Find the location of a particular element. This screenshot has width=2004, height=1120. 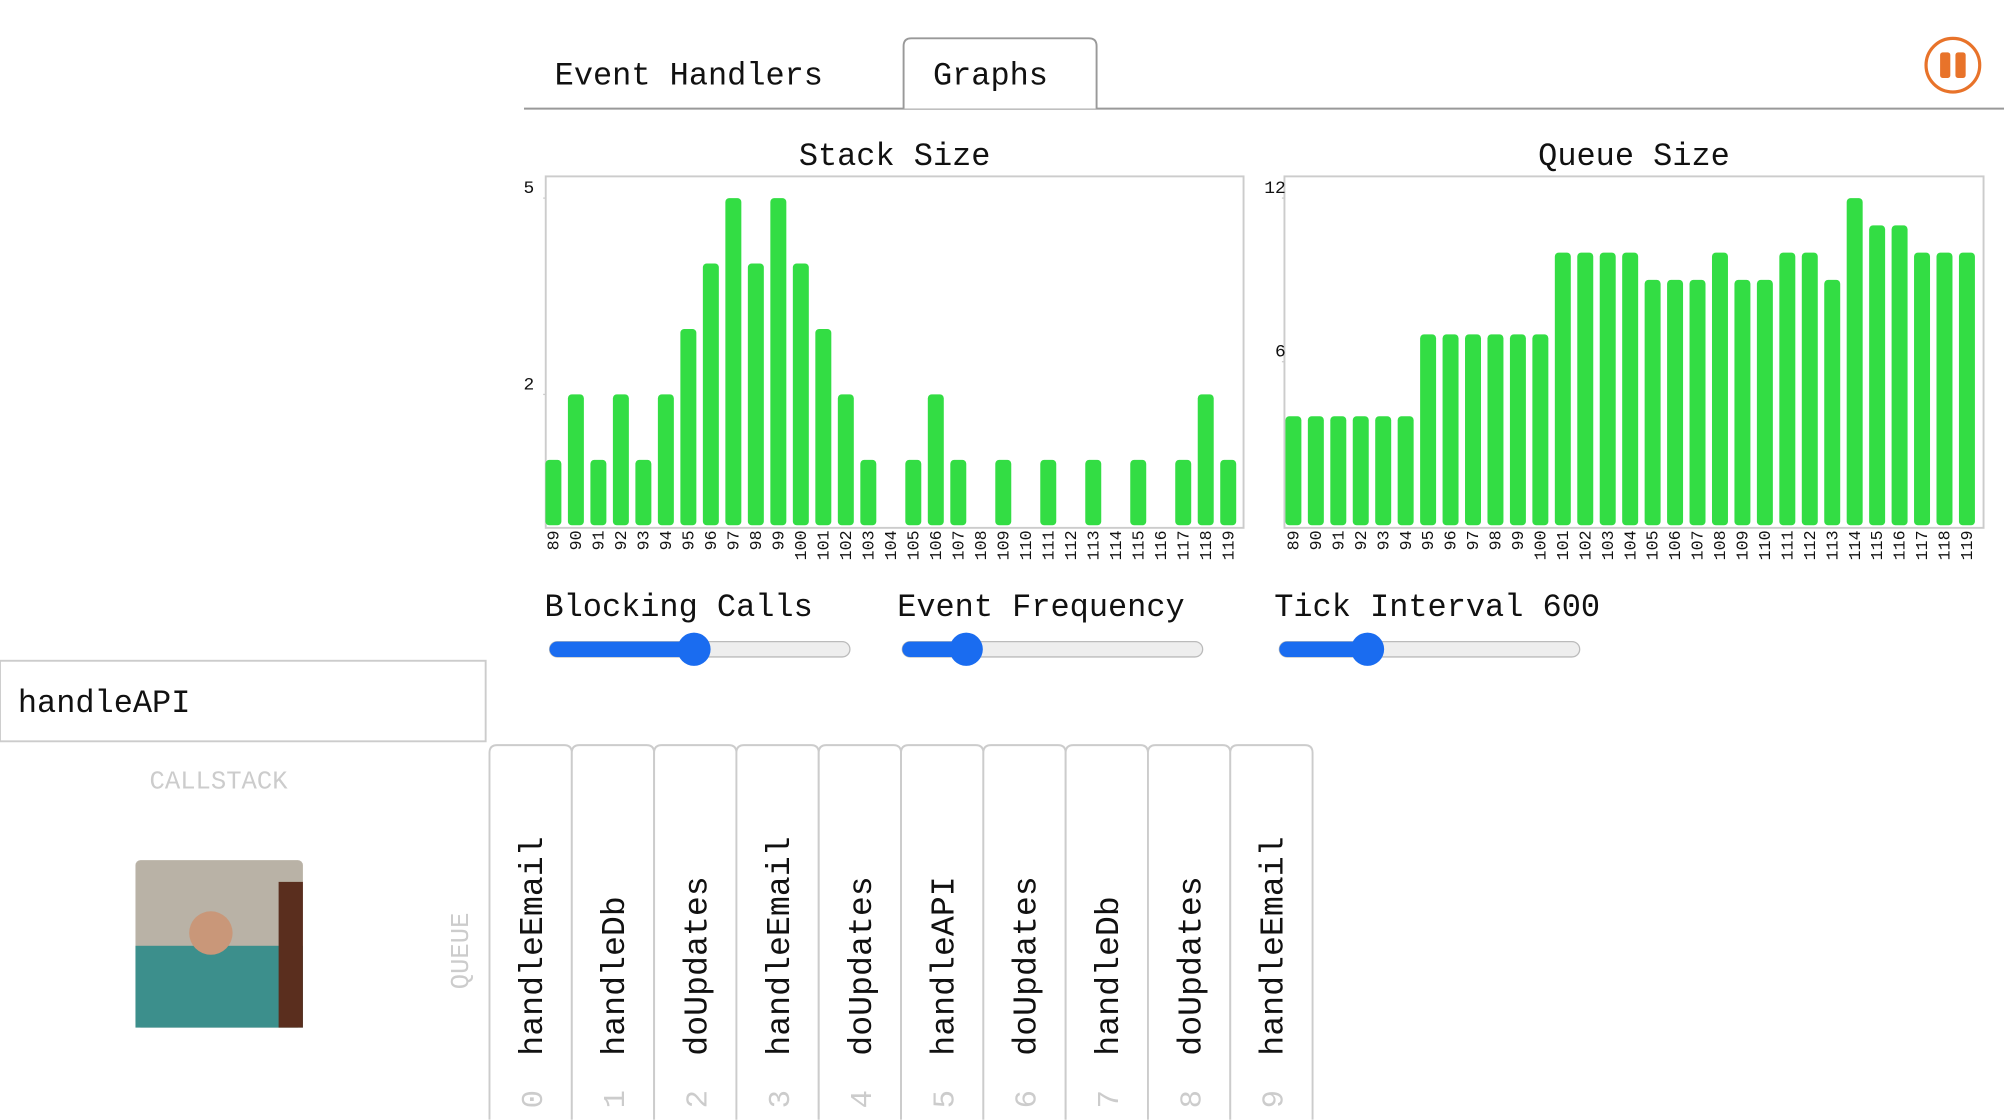

webcam-door is located at coordinates (290, 954).